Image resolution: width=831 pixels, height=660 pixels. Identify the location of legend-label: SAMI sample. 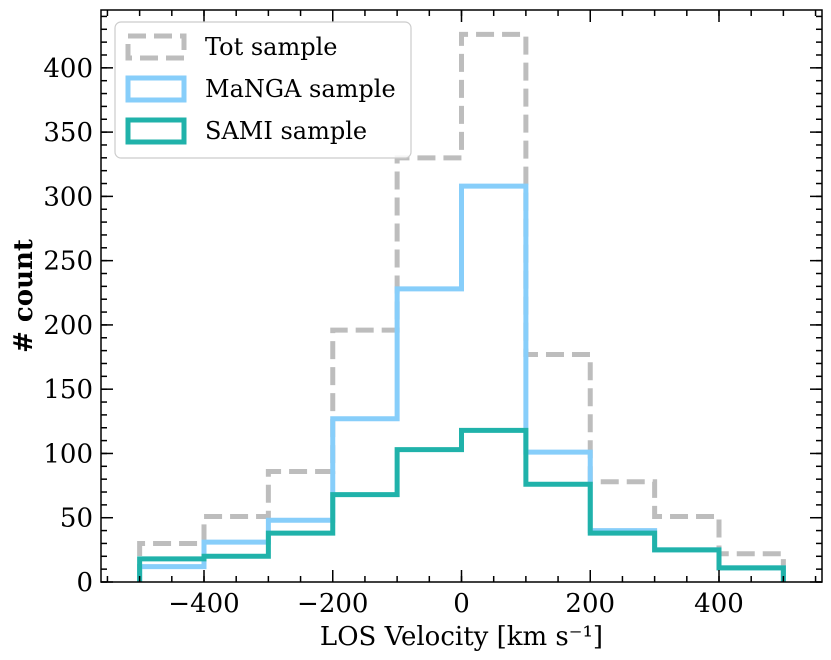
(286, 131).